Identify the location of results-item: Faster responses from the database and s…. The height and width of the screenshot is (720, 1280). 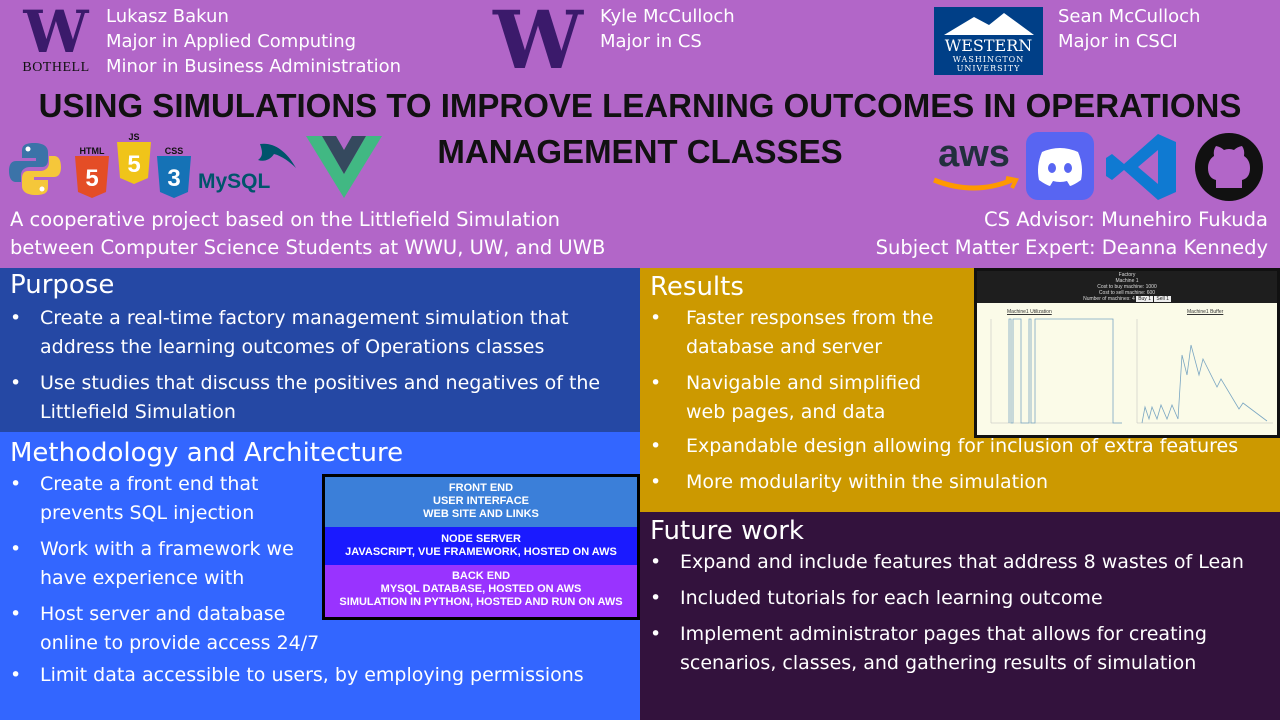
(800, 333).